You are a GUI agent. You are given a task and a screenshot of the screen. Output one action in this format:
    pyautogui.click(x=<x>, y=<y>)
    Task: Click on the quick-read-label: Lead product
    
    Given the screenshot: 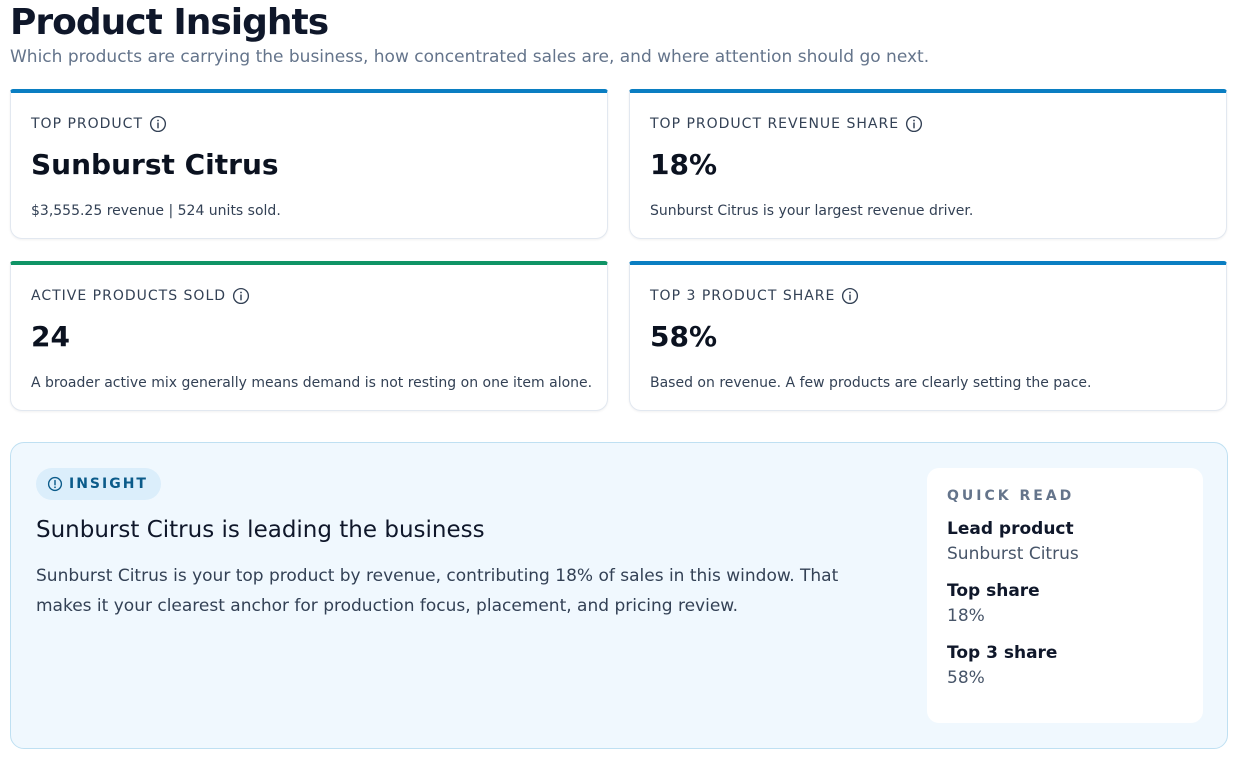 What is the action you would take?
    pyautogui.click(x=1010, y=529)
    